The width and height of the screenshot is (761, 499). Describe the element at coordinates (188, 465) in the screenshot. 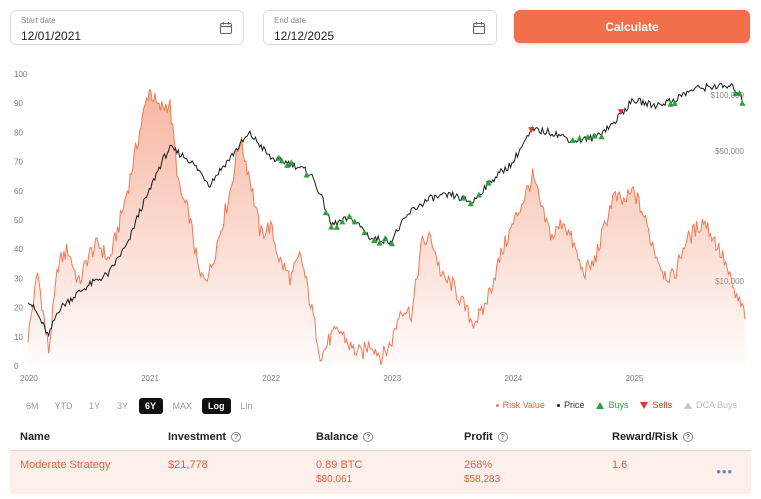

I see `investment-value: $21,778` at that location.